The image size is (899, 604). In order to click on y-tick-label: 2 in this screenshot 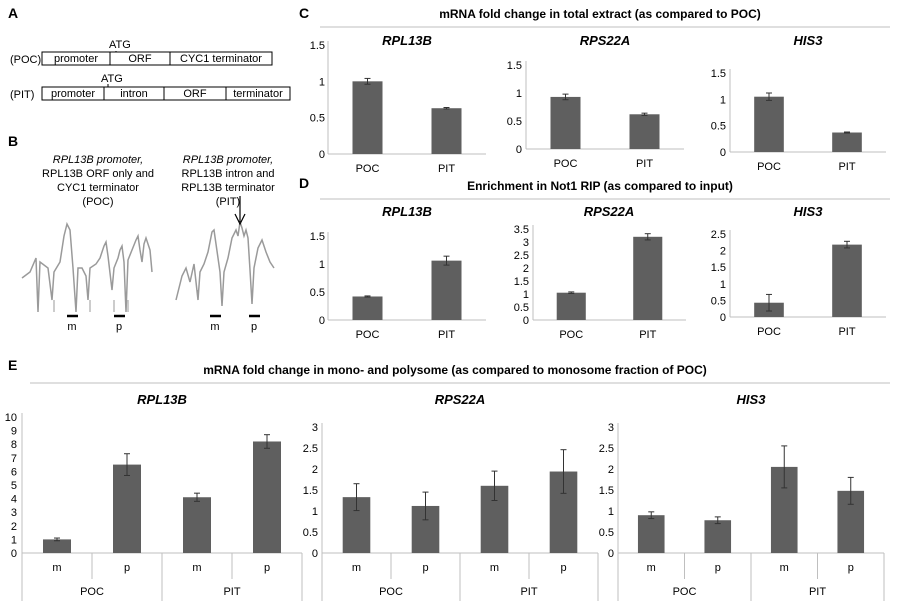, I will do `click(315, 470)`.